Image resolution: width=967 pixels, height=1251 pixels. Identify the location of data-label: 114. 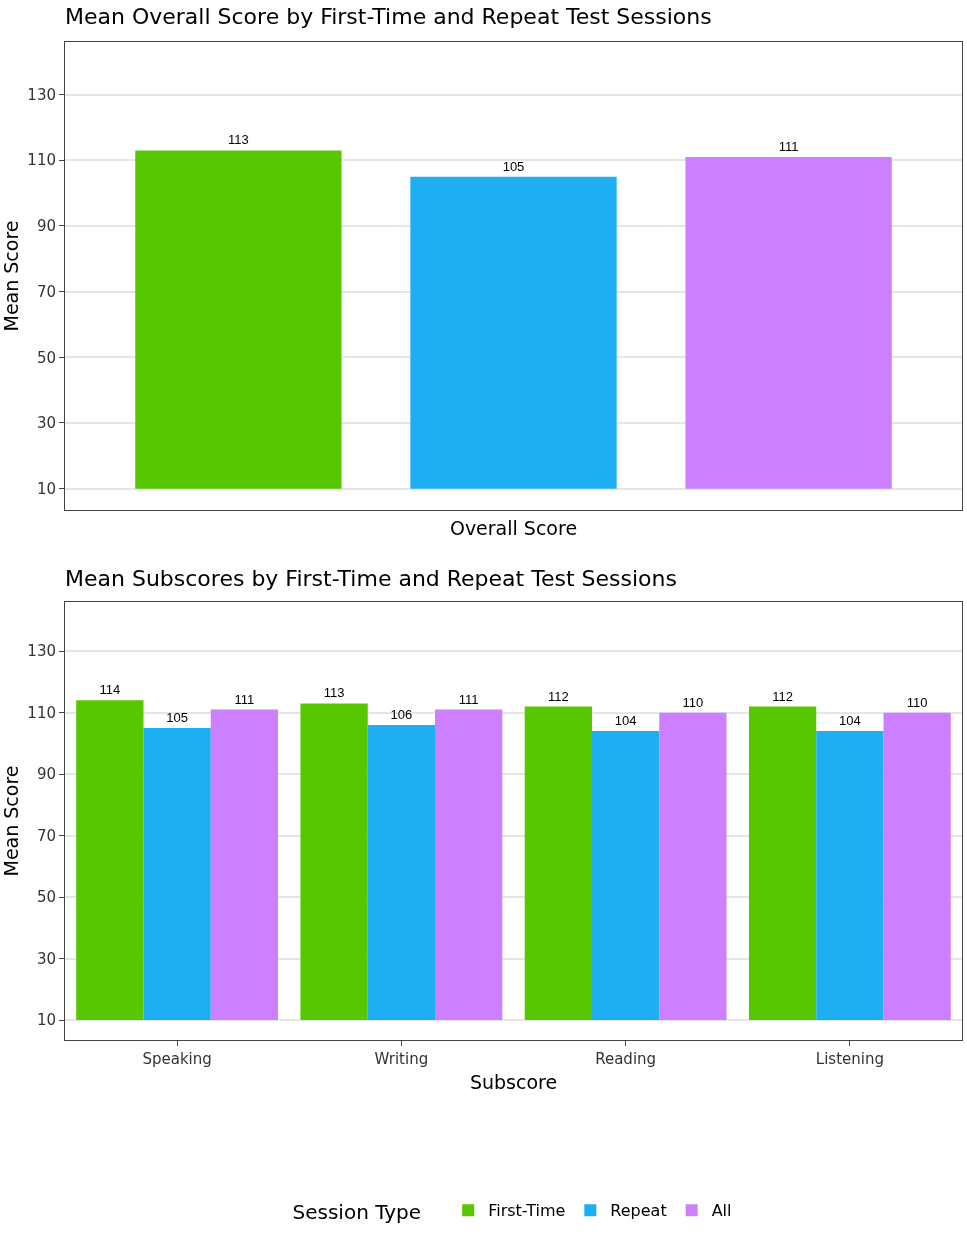
(110, 690).